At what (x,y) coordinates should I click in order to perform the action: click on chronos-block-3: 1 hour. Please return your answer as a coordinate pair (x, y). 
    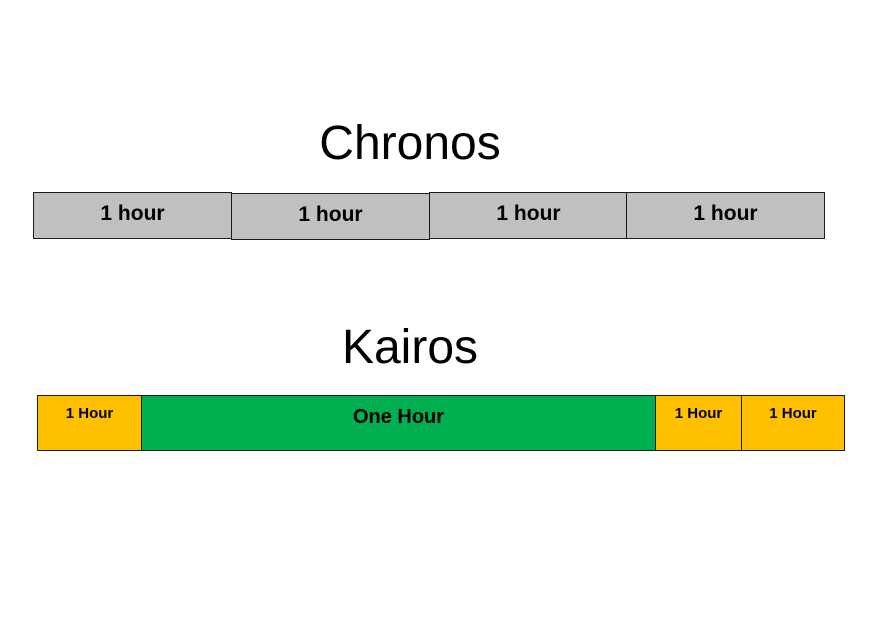
    Looking at the image, I should click on (528, 215).